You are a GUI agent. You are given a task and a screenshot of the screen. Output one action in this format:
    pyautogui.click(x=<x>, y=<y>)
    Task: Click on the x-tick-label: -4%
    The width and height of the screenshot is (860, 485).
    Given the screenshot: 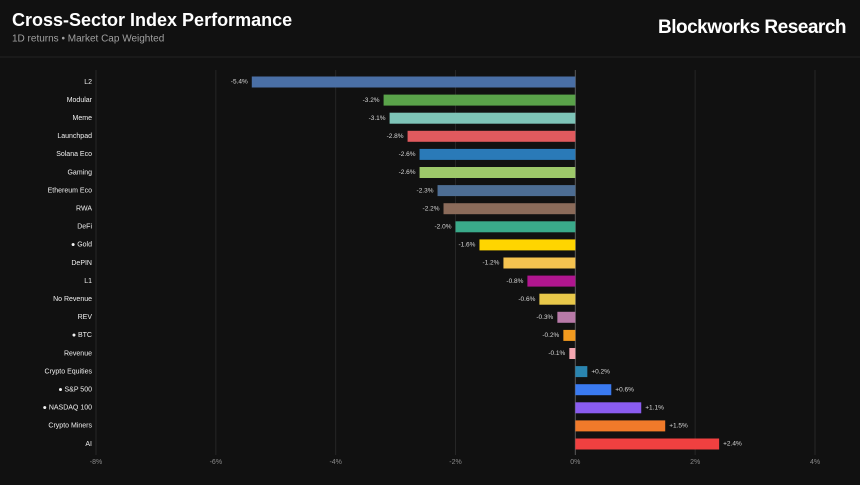 What is the action you would take?
    pyautogui.click(x=335, y=462)
    